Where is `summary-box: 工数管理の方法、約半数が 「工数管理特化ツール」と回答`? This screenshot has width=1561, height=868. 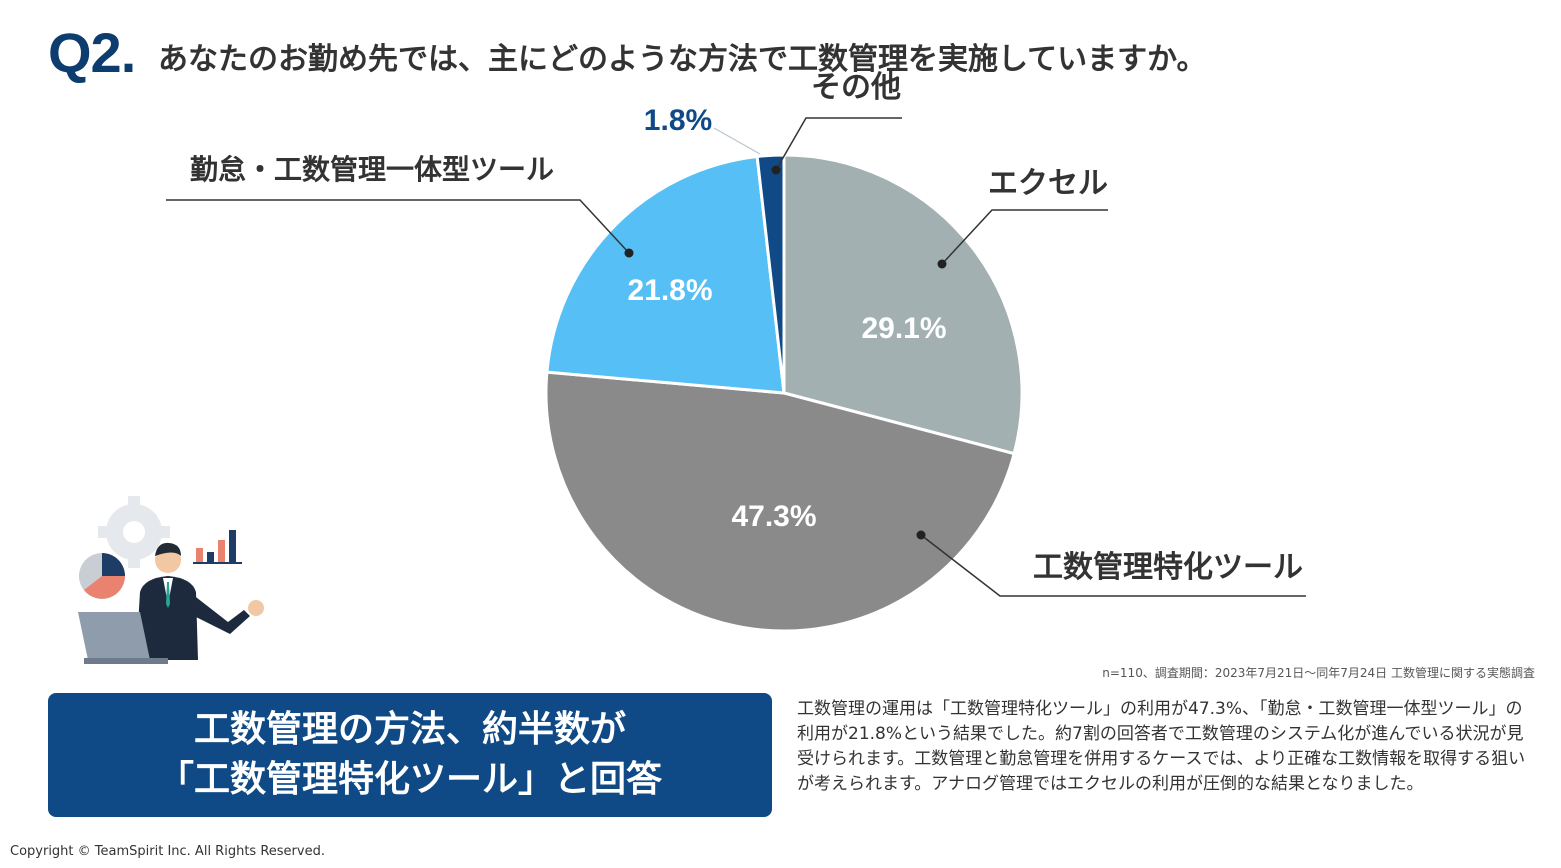 summary-box: 工数管理の方法、約半数が 「工数管理特化ツール」と回答 is located at coordinates (410, 755).